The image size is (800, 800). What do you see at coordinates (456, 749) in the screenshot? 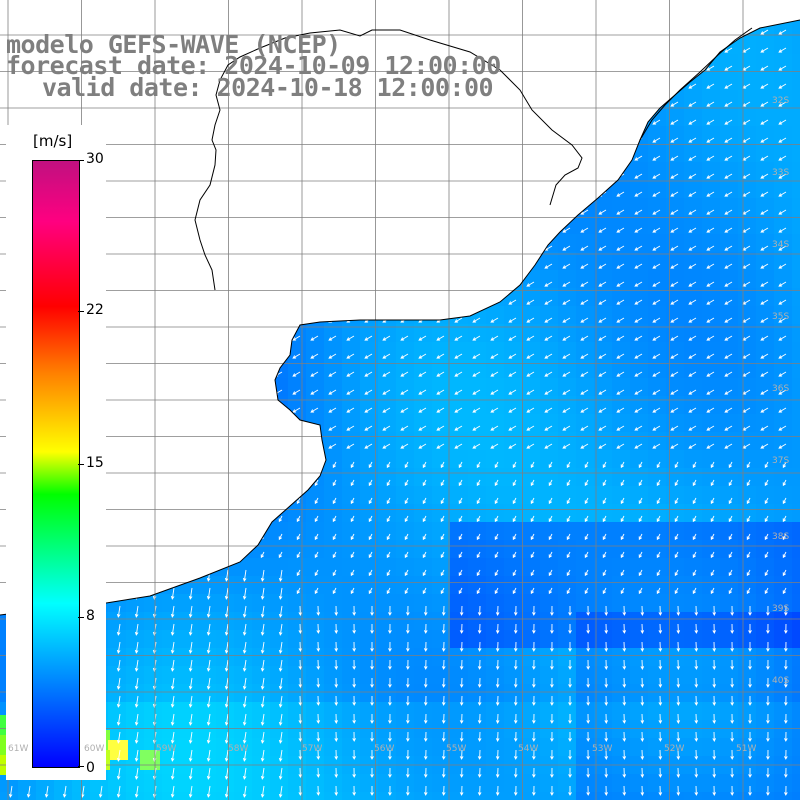
I see `lon-label: 55W` at bounding box center [456, 749].